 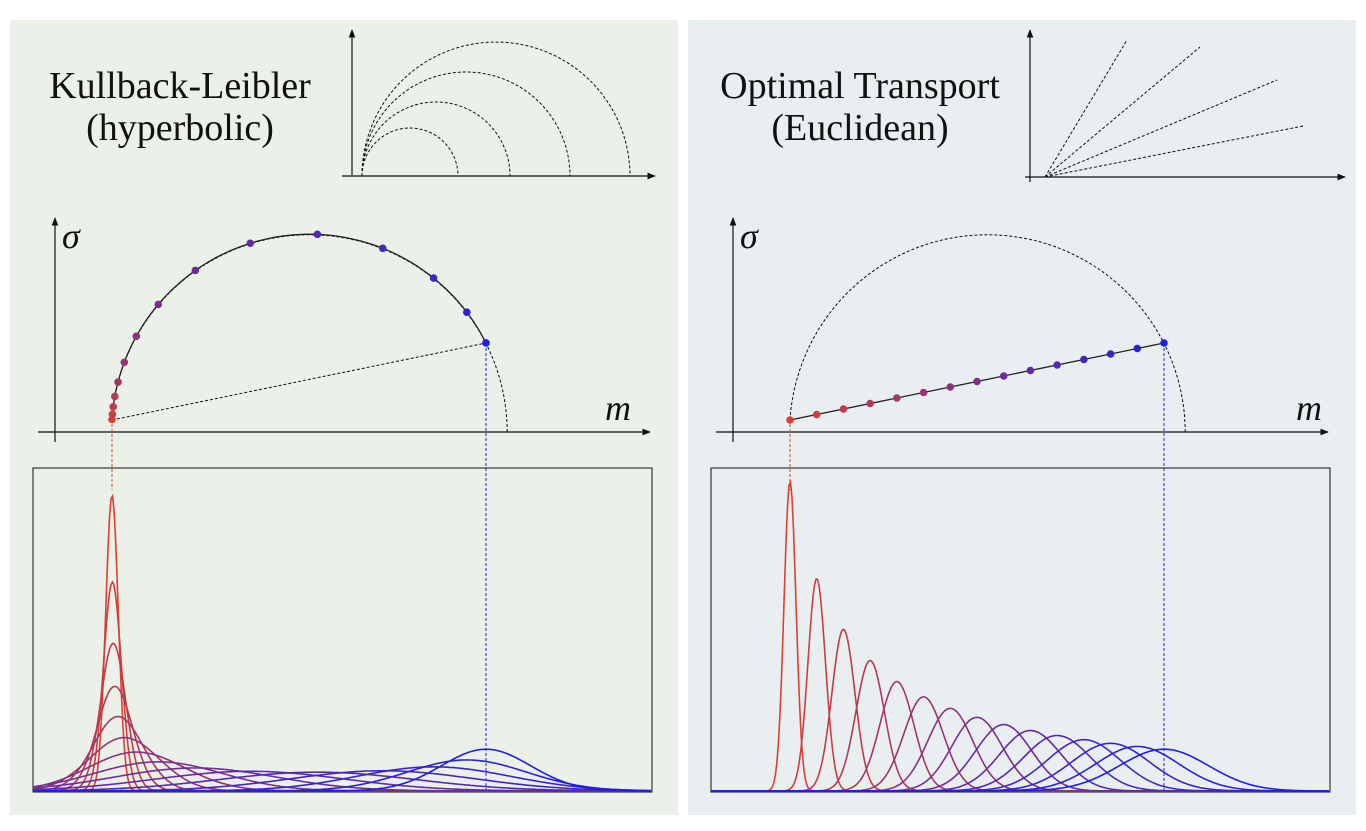 What do you see at coordinates (299, 381) in the screenshot?
I see `chord` at bounding box center [299, 381].